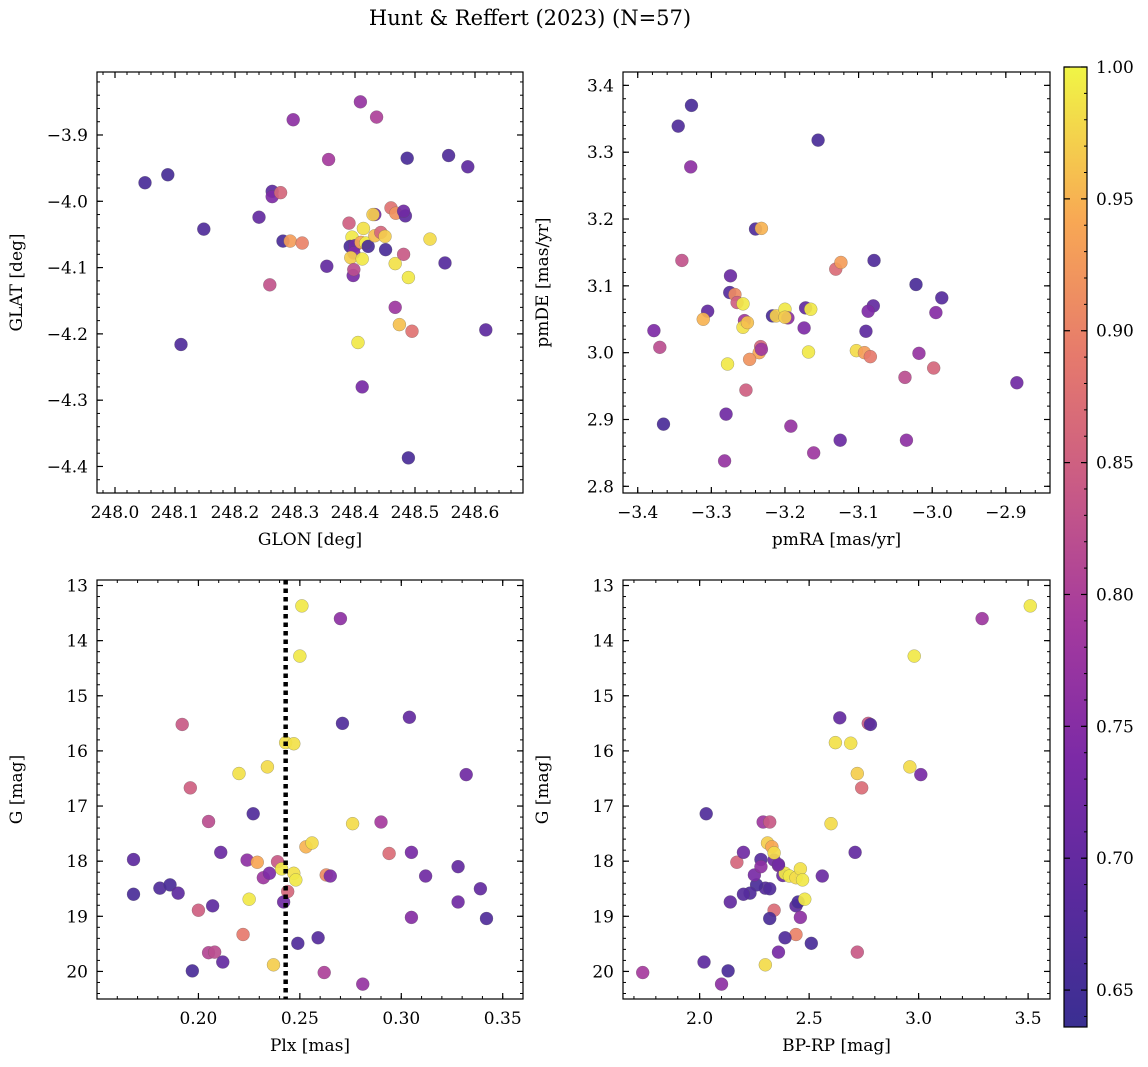  I want to click on y-tick-label: 18, so click(77, 862).